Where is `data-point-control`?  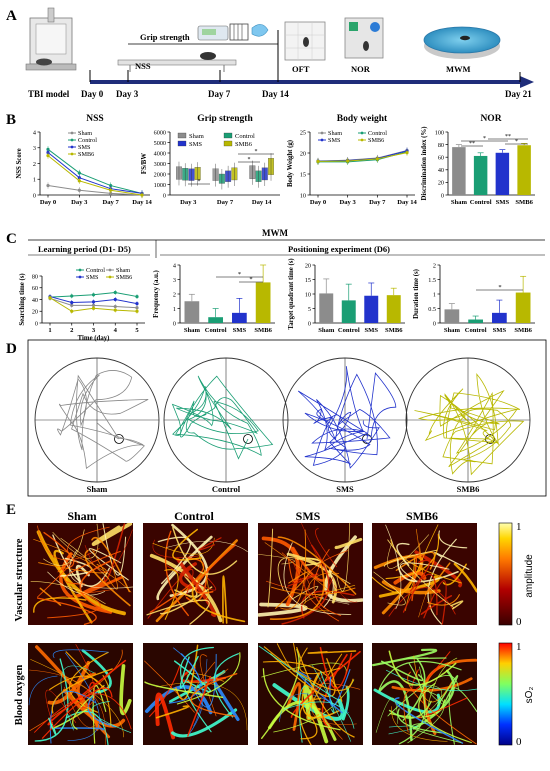
data-point-control is located at coordinates (48, 149).